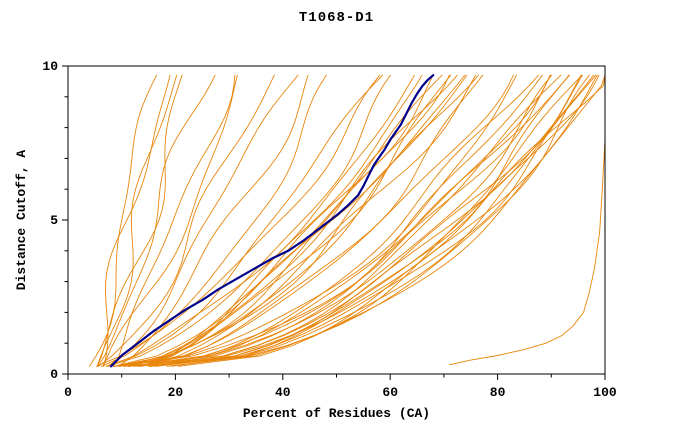 The height and width of the screenshot is (440, 680). Describe the element at coordinates (336, 413) in the screenshot. I see `x-axis-label: Percent of Residues (CA)` at that location.